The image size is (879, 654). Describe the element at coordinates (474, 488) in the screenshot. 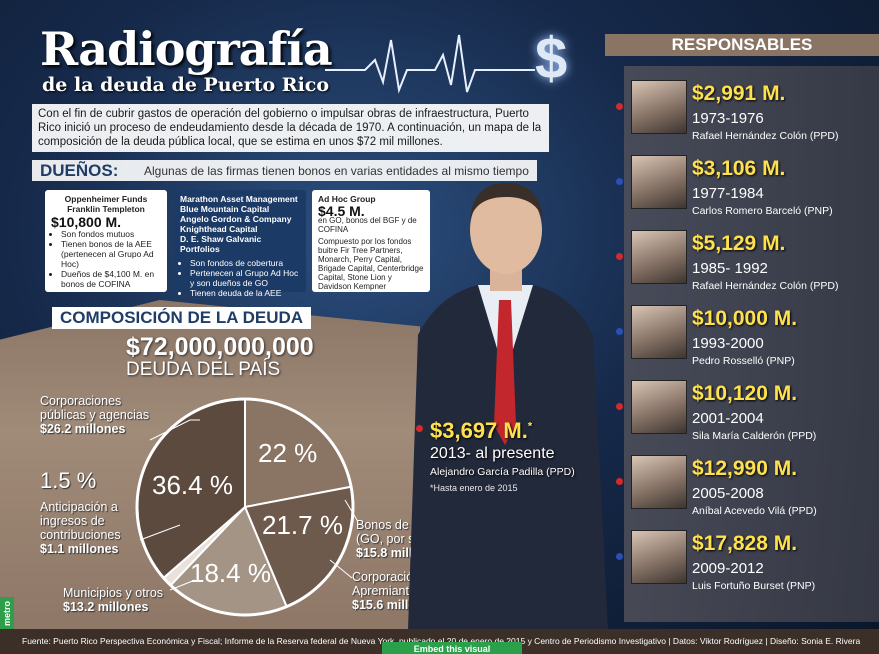

I see `current-note: *Hasta enero de 2015` at that location.